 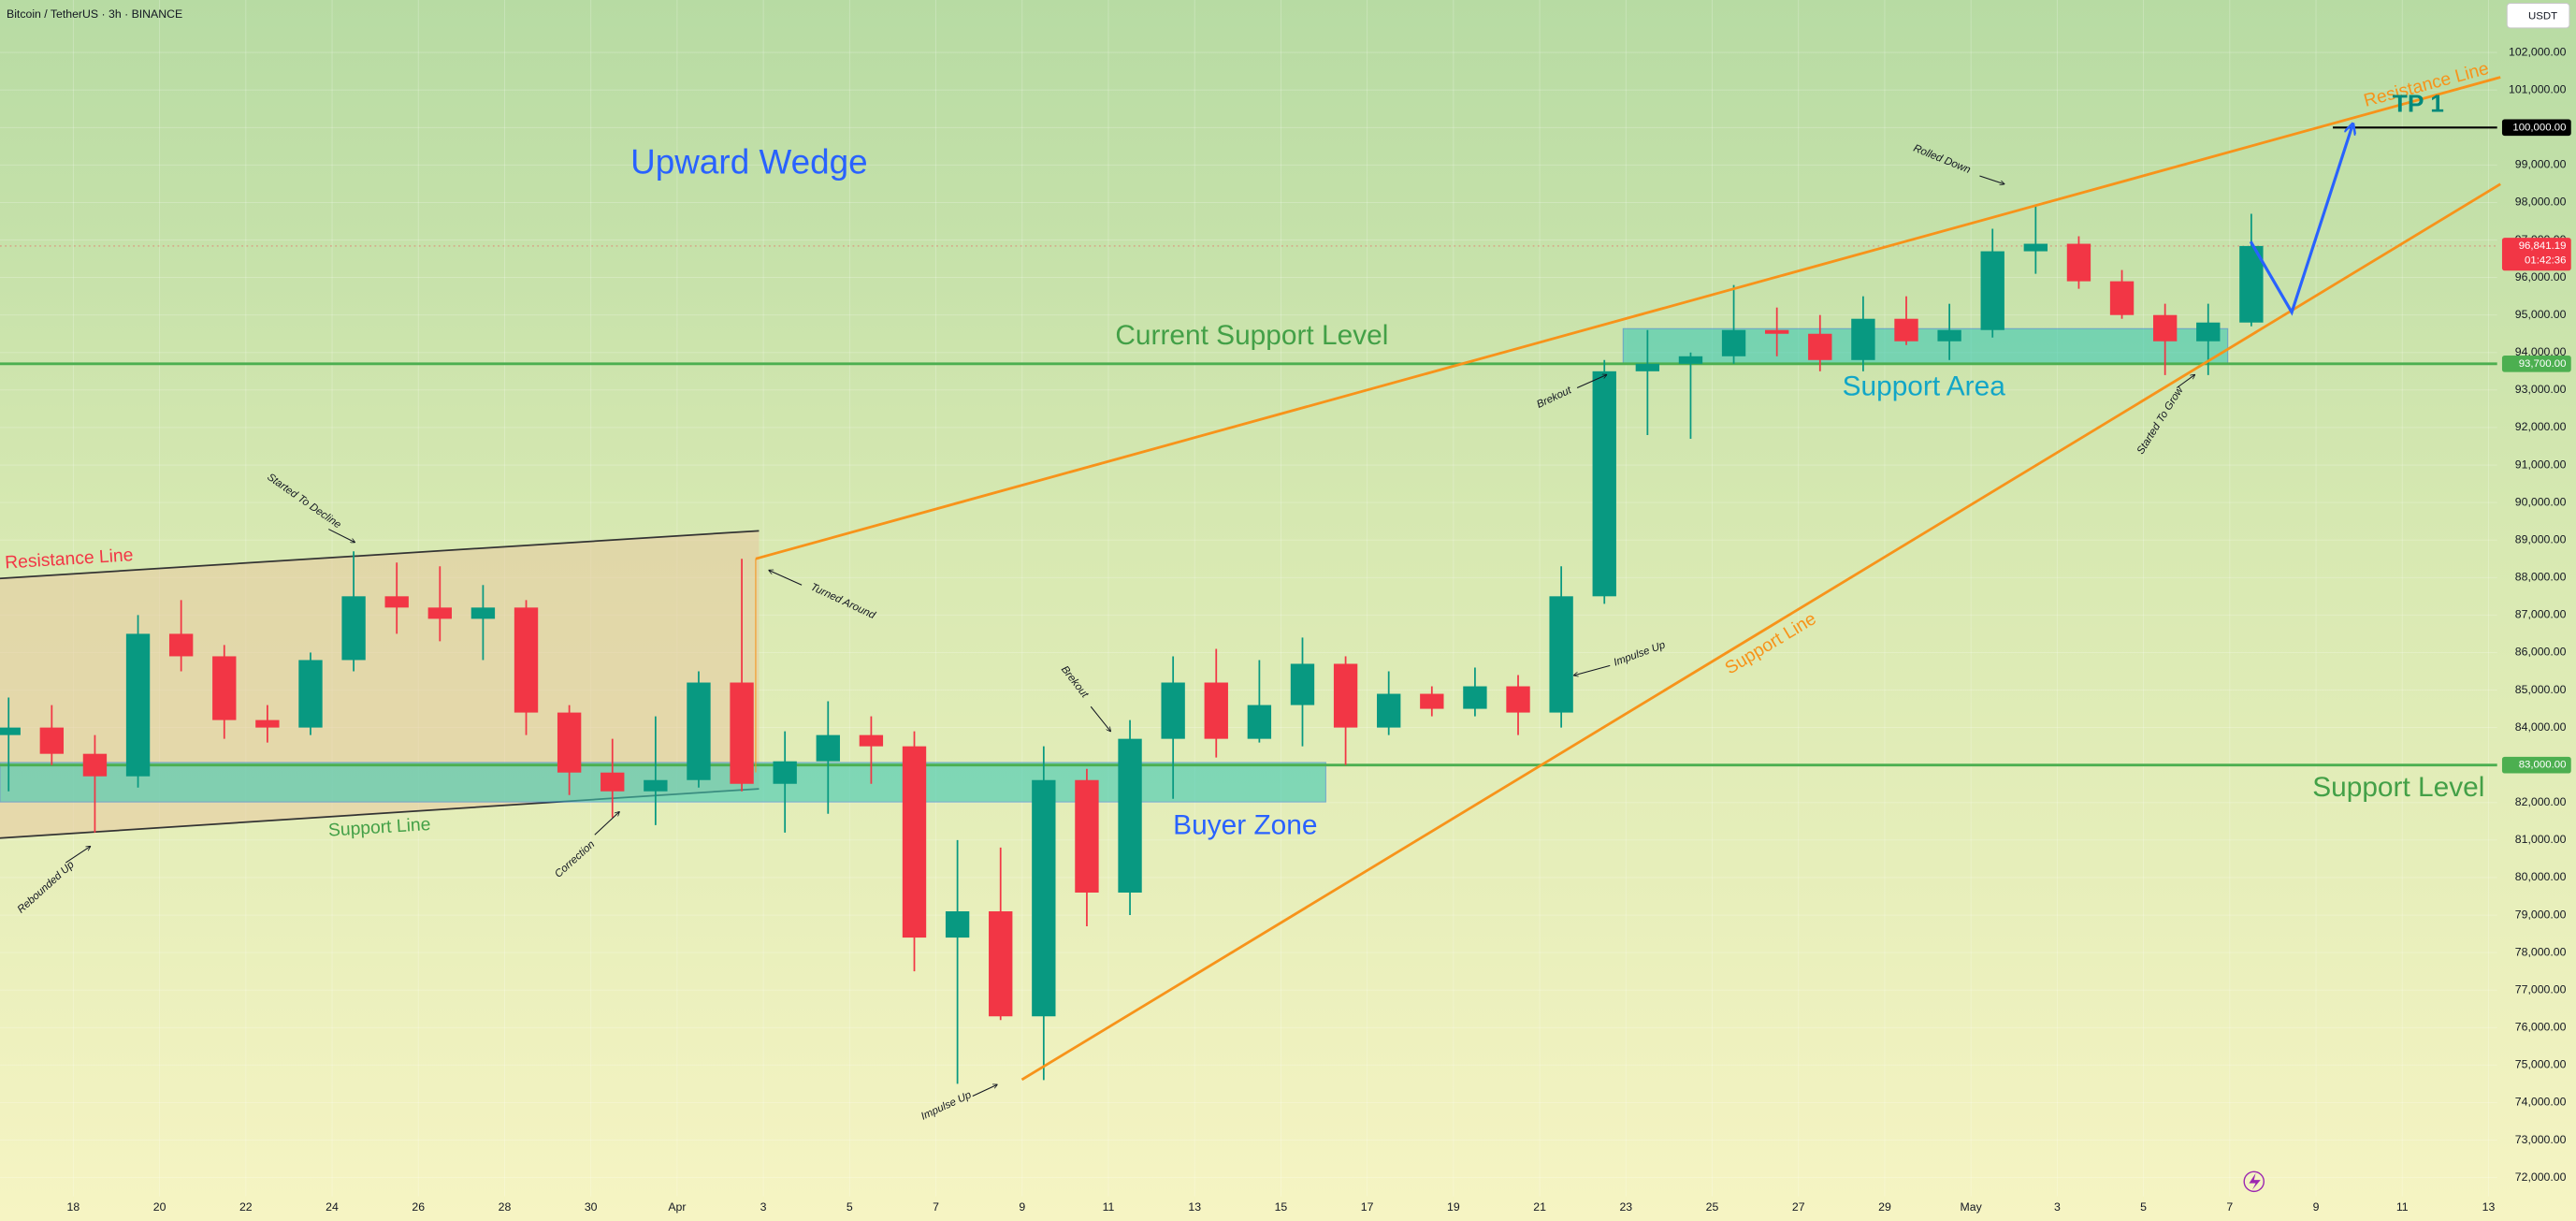 I want to click on x-tick-label: 19, so click(x=1453, y=1207).